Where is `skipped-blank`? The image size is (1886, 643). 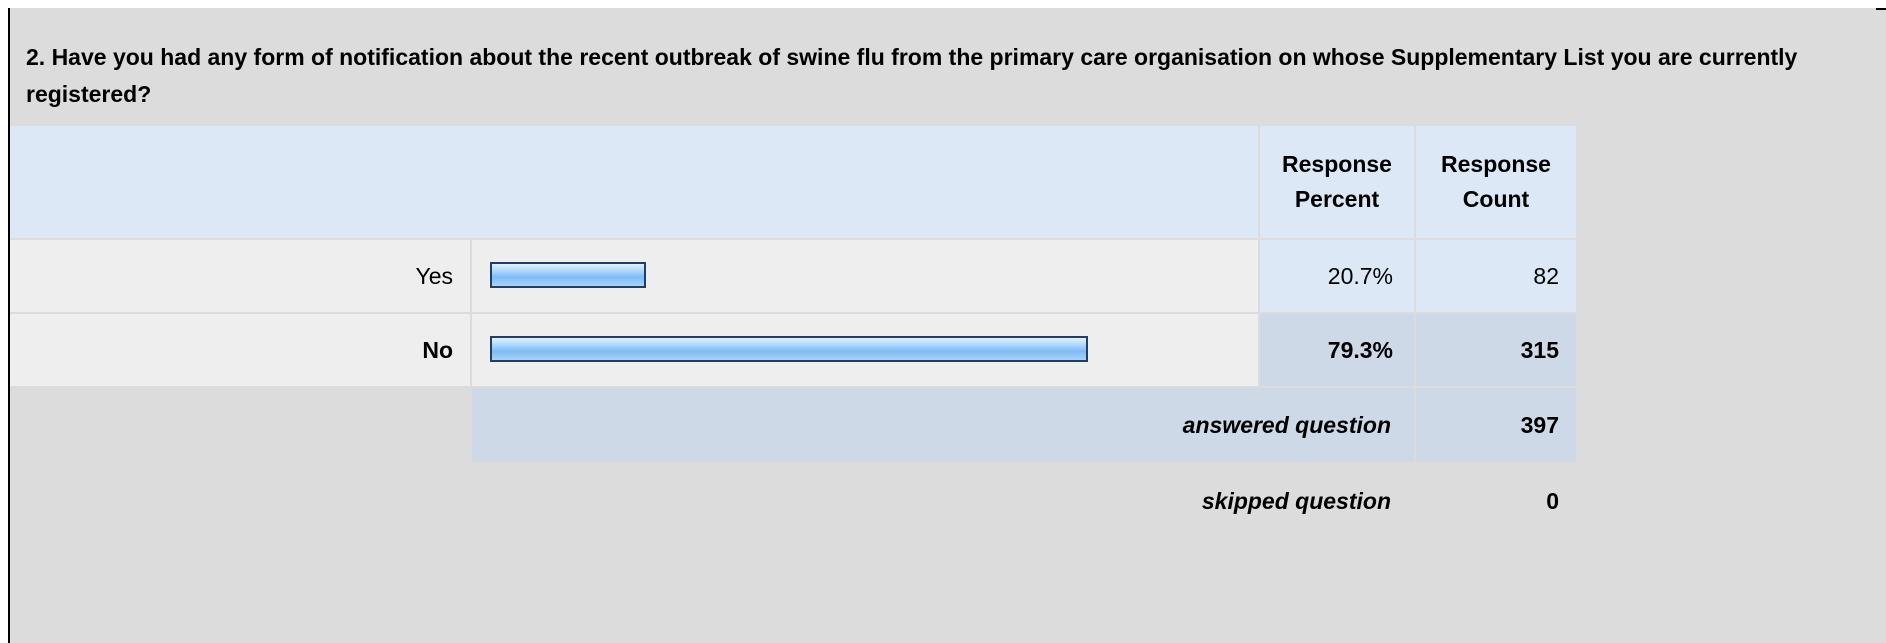
skipped-blank is located at coordinates (240, 501).